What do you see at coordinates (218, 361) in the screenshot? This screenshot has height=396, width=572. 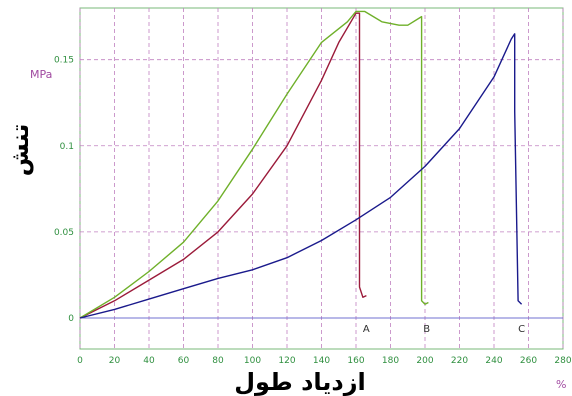 I see `x-tick-label: 80` at bounding box center [218, 361].